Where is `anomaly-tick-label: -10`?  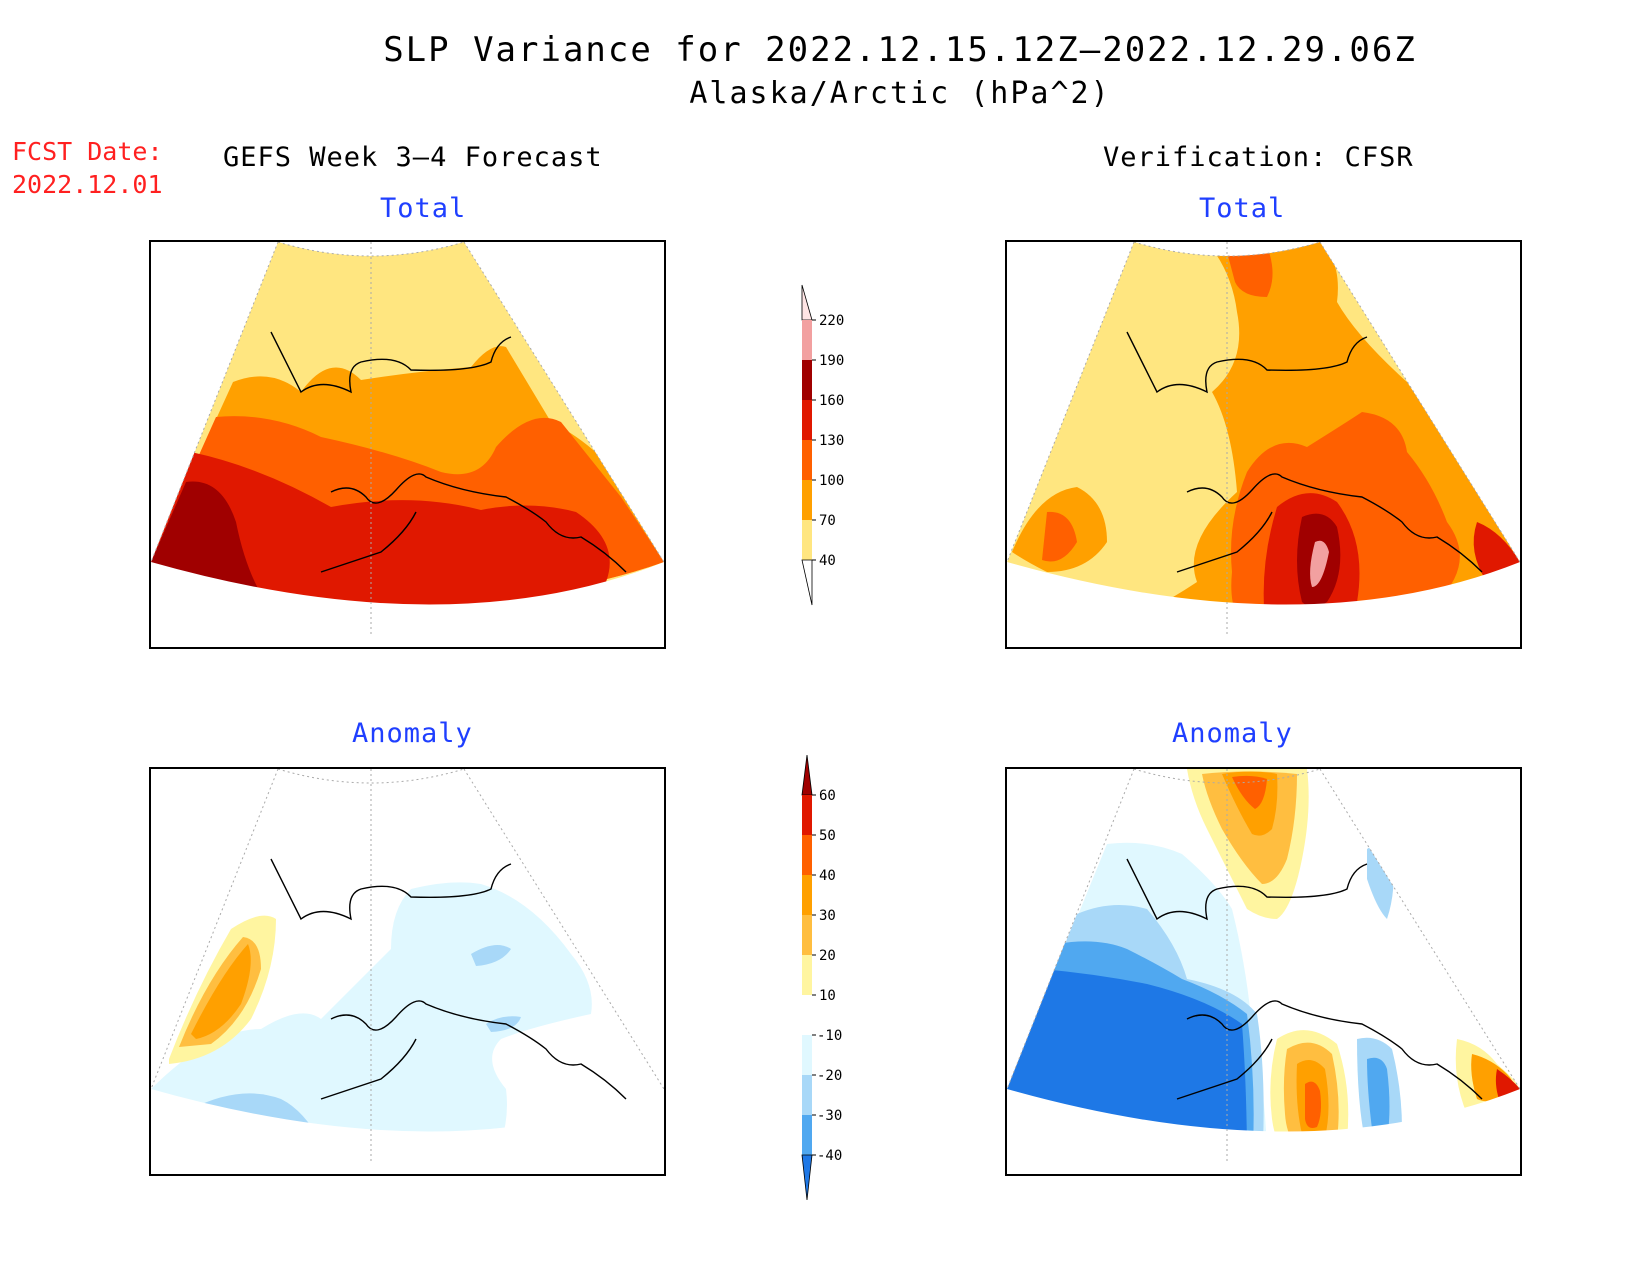 anomaly-tick-label: -10 is located at coordinates (829, 1036).